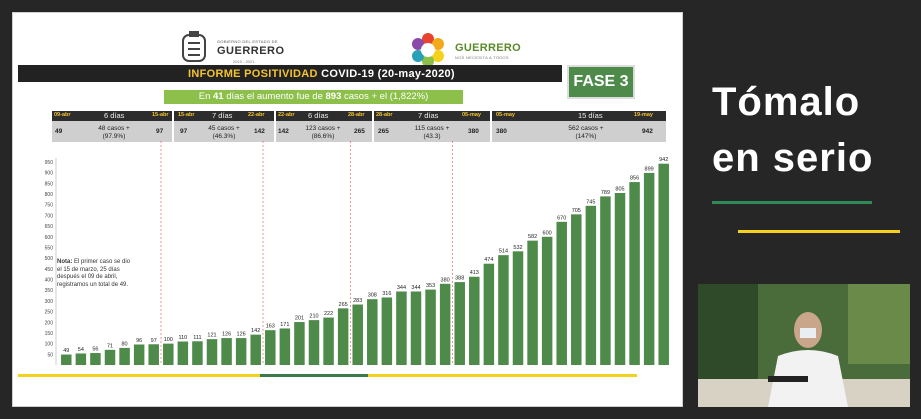 This screenshot has width=921, height=419. What do you see at coordinates (49, 345) in the screenshot?
I see `y-tick-label: 100` at bounding box center [49, 345].